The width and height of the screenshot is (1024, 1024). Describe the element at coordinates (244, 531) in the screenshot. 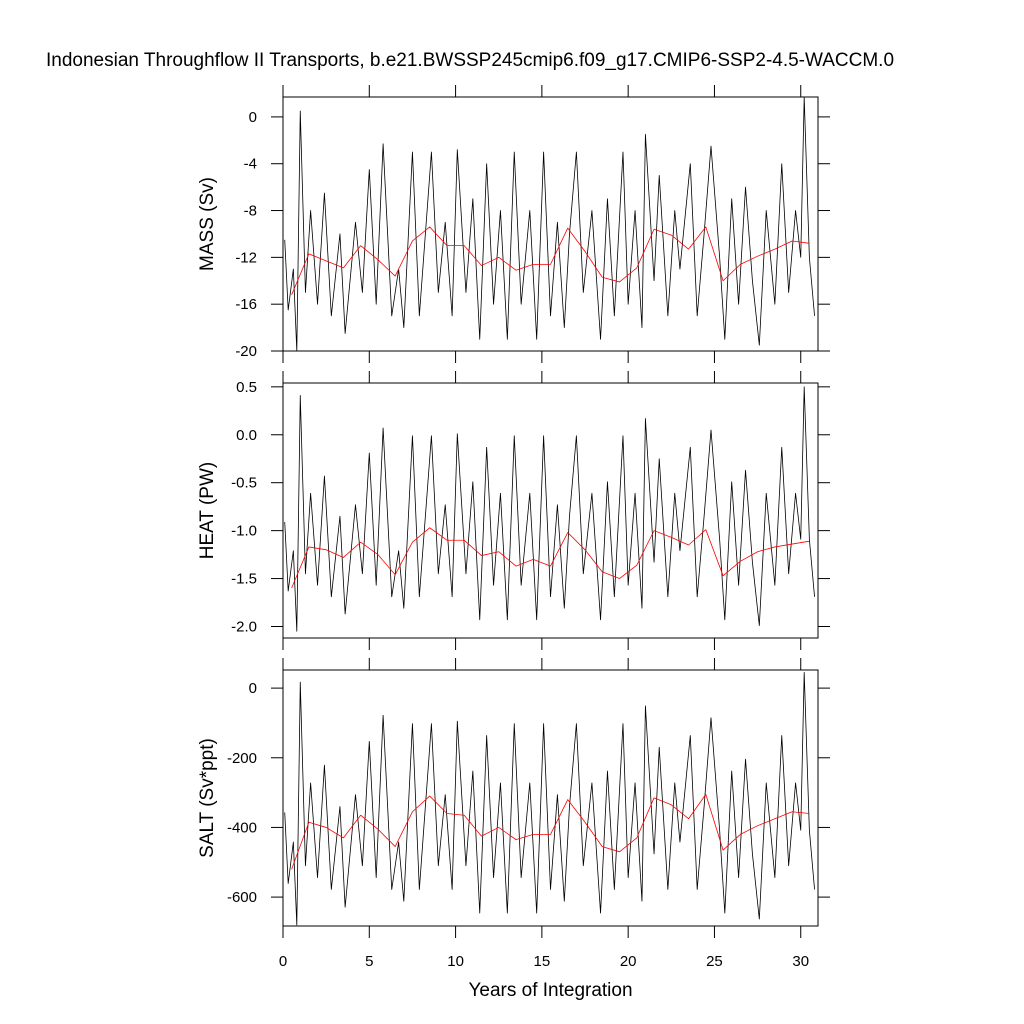

I see `y-tick-label: -1.0` at that location.